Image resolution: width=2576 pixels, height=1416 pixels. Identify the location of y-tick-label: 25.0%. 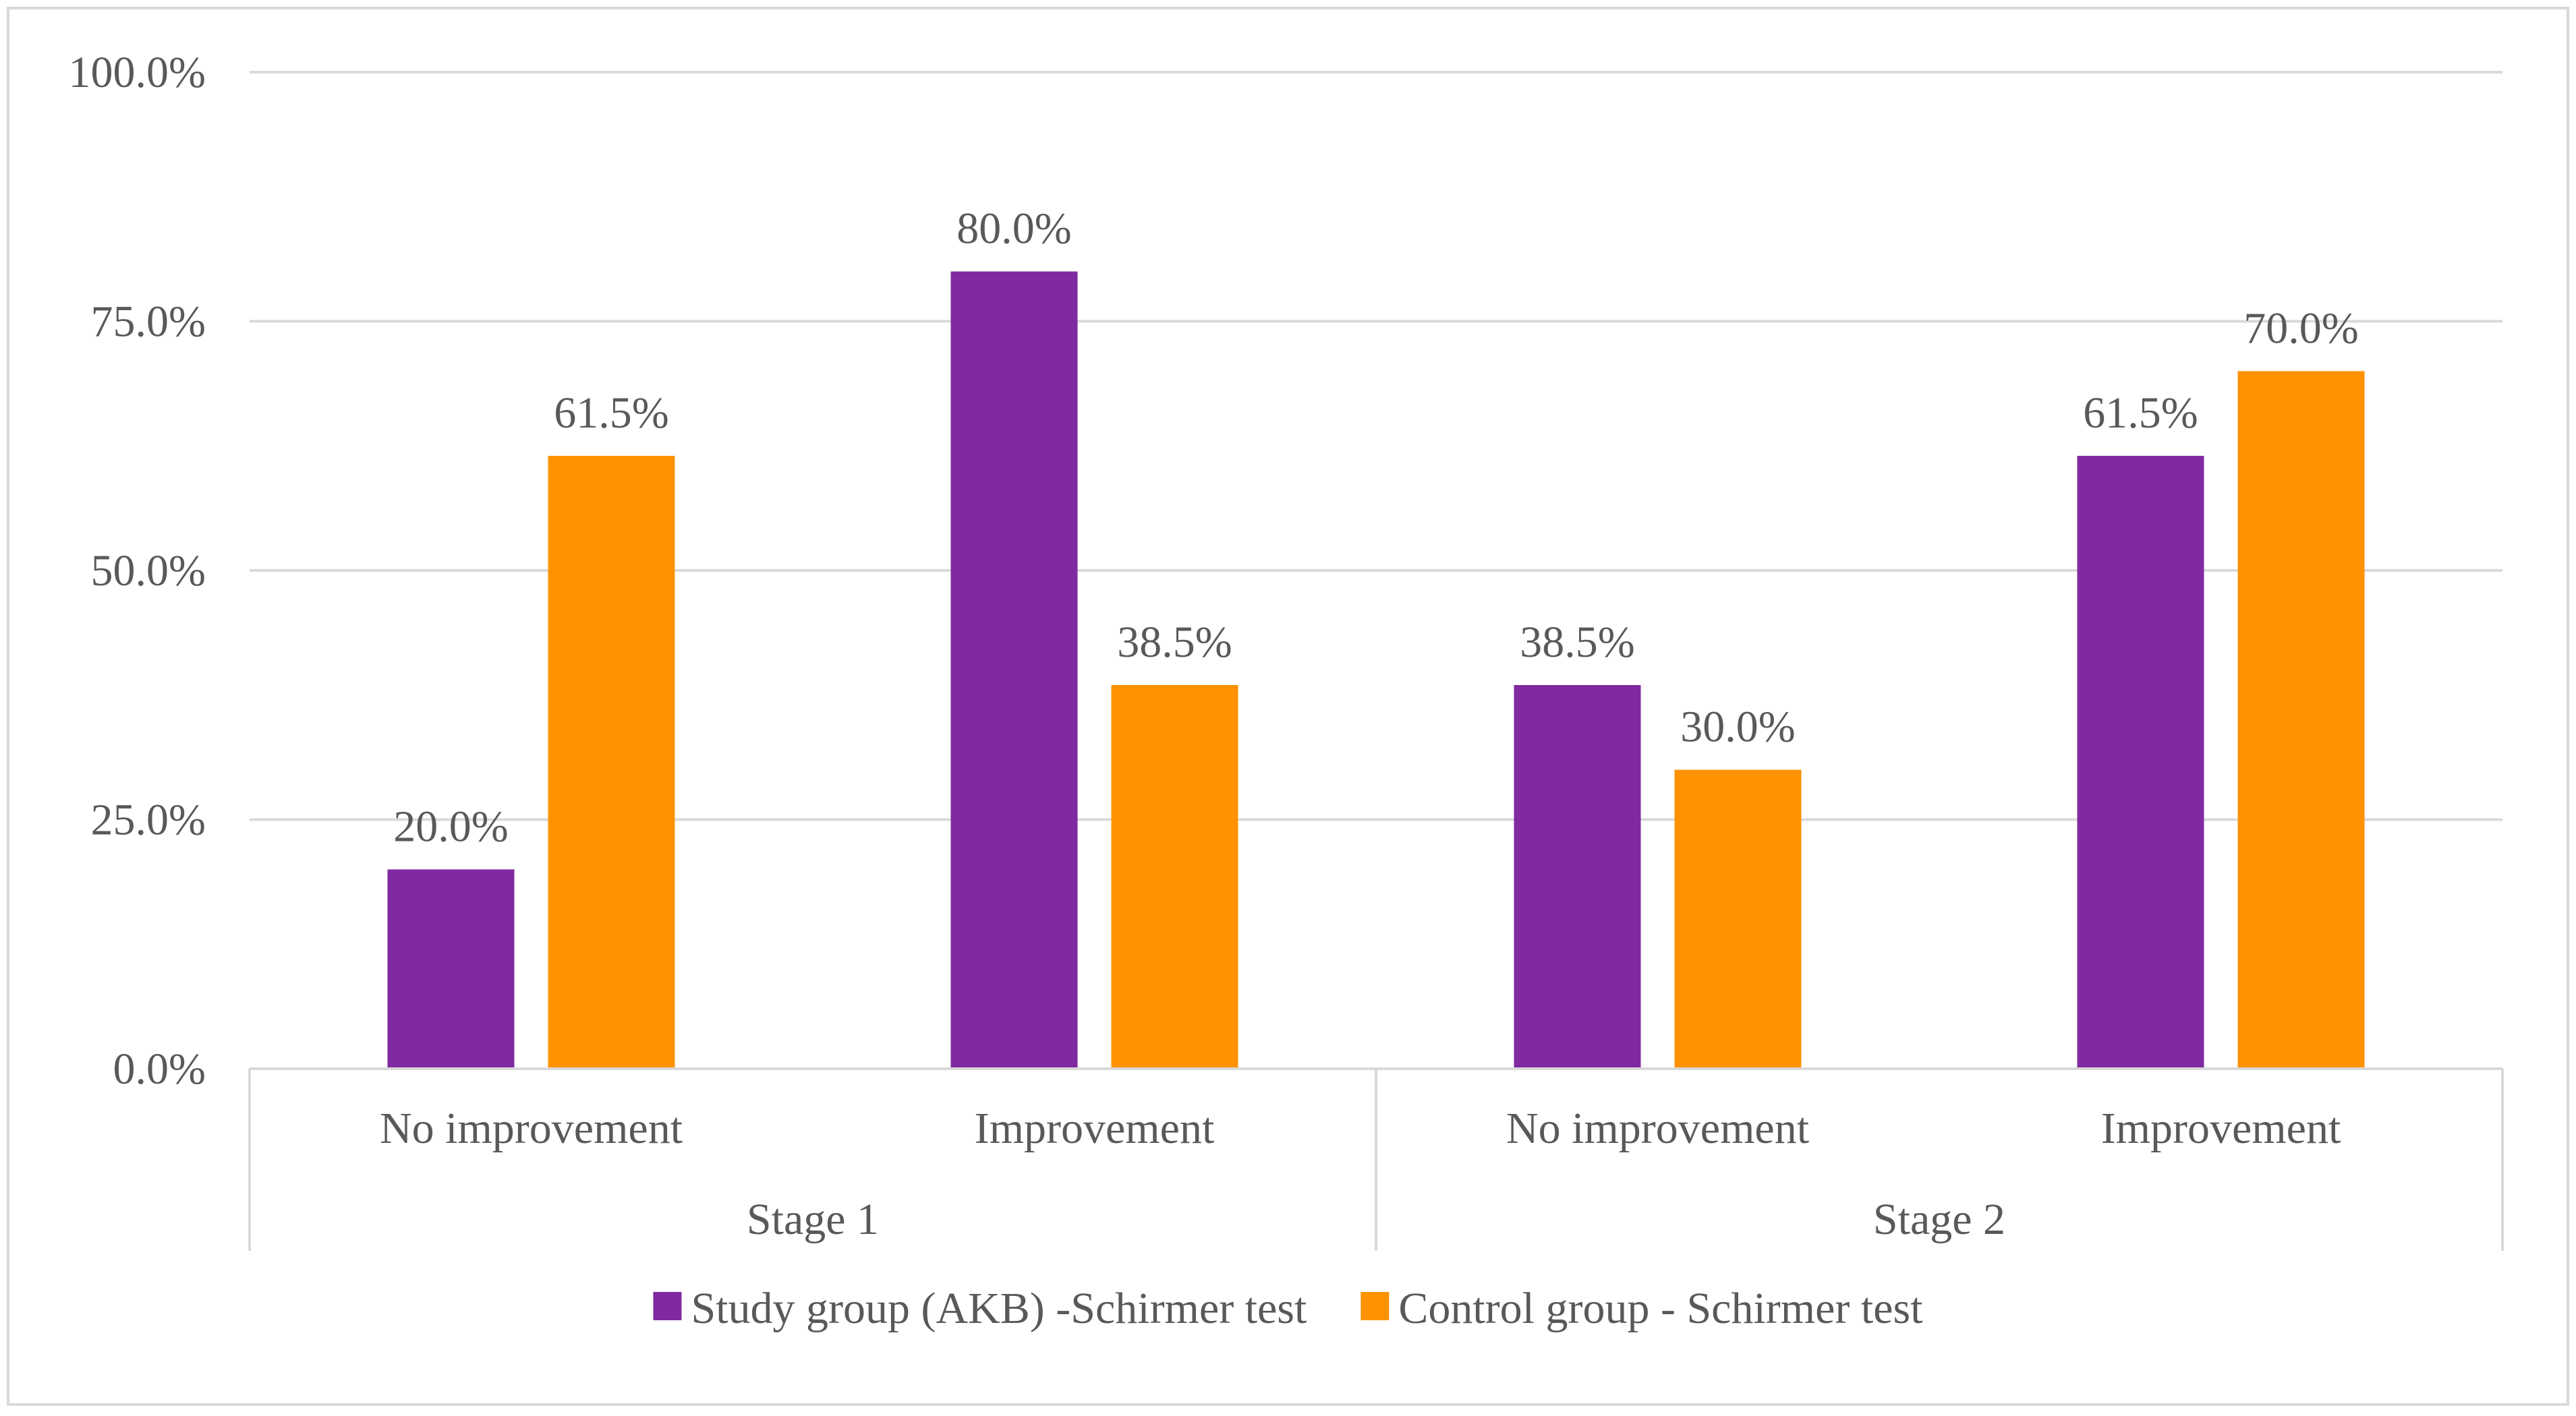
(148, 821).